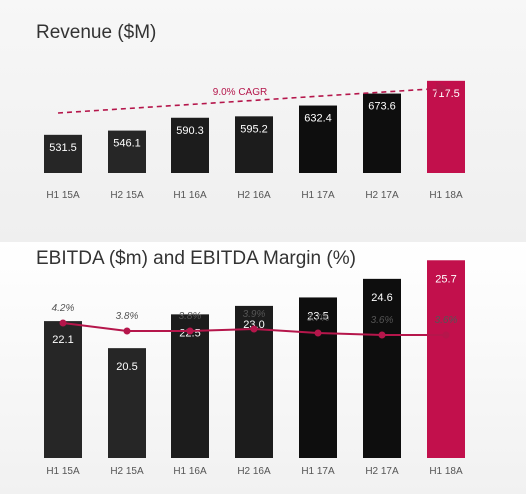  What do you see at coordinates (318, 195) in the screenshot?
I see `revenue-x-tick-label: H1 17A` at bounding box center [318, 195].